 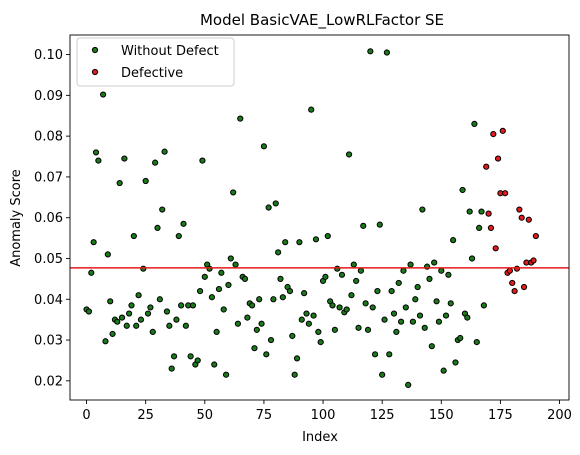 What do you see at coordinates (500, 415) in the screenshot?
I see `x-tick-label: 175` at bounding box center [500, 415].